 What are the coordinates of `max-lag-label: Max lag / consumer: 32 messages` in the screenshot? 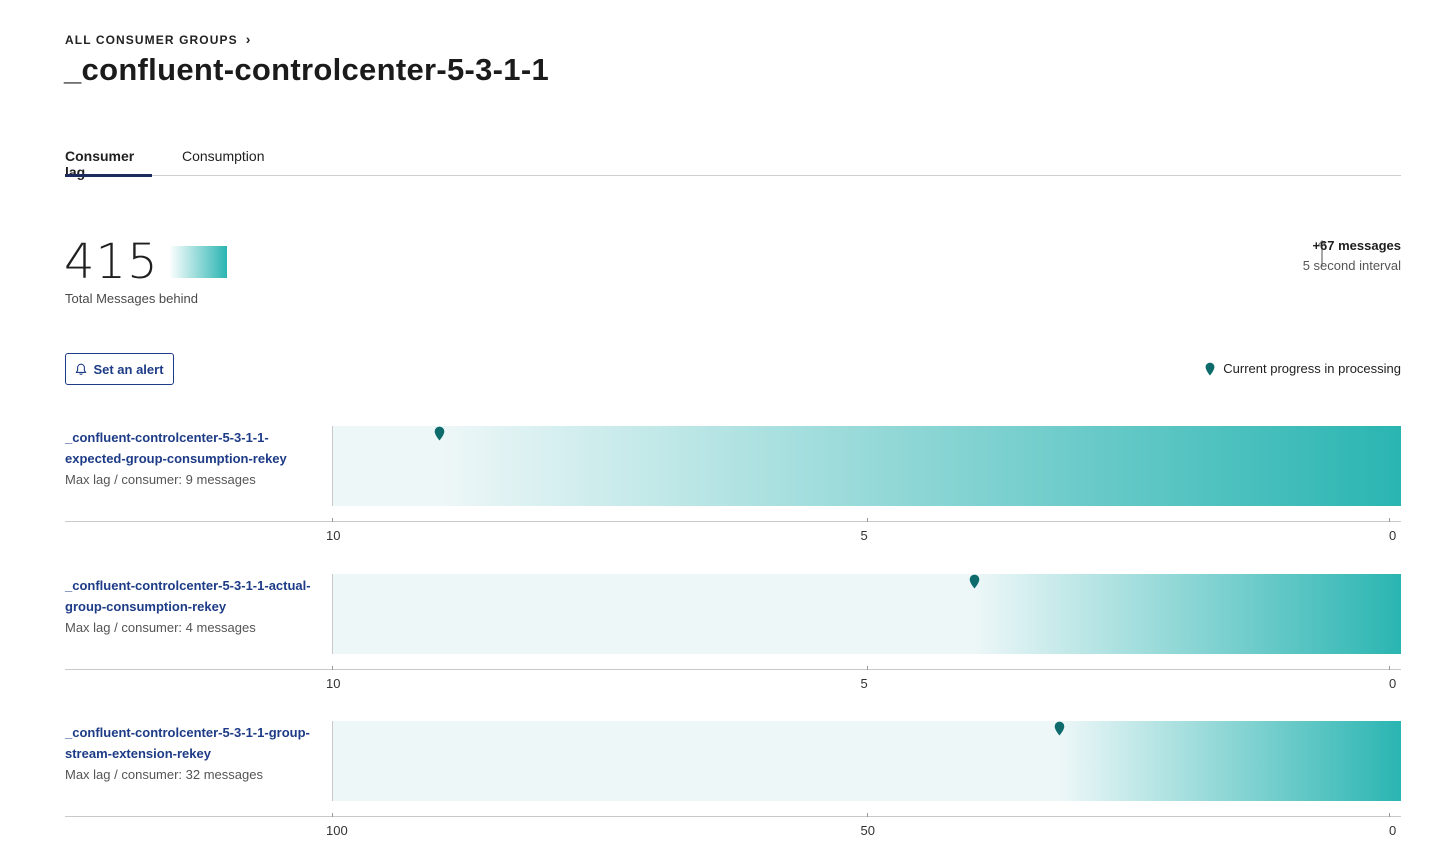 It's located at (164, 774).